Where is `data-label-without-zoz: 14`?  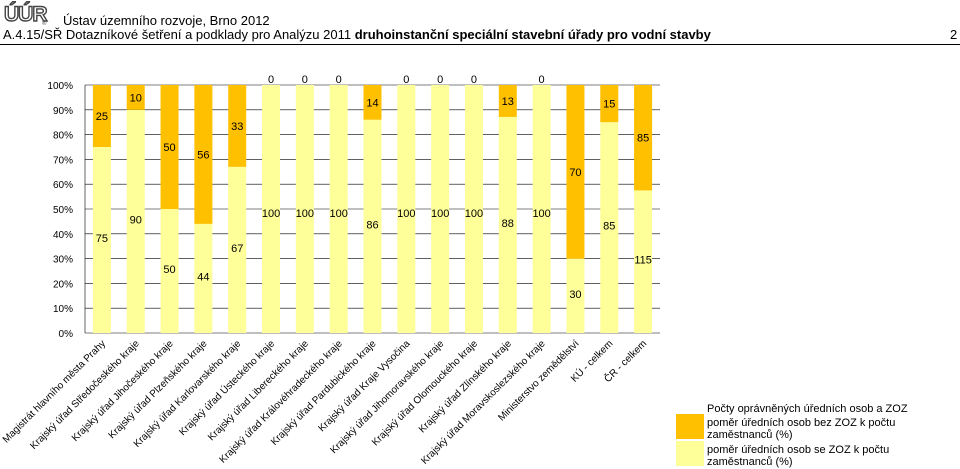
data-label-without-zoz: 14 is located at coordinates (372, 103).